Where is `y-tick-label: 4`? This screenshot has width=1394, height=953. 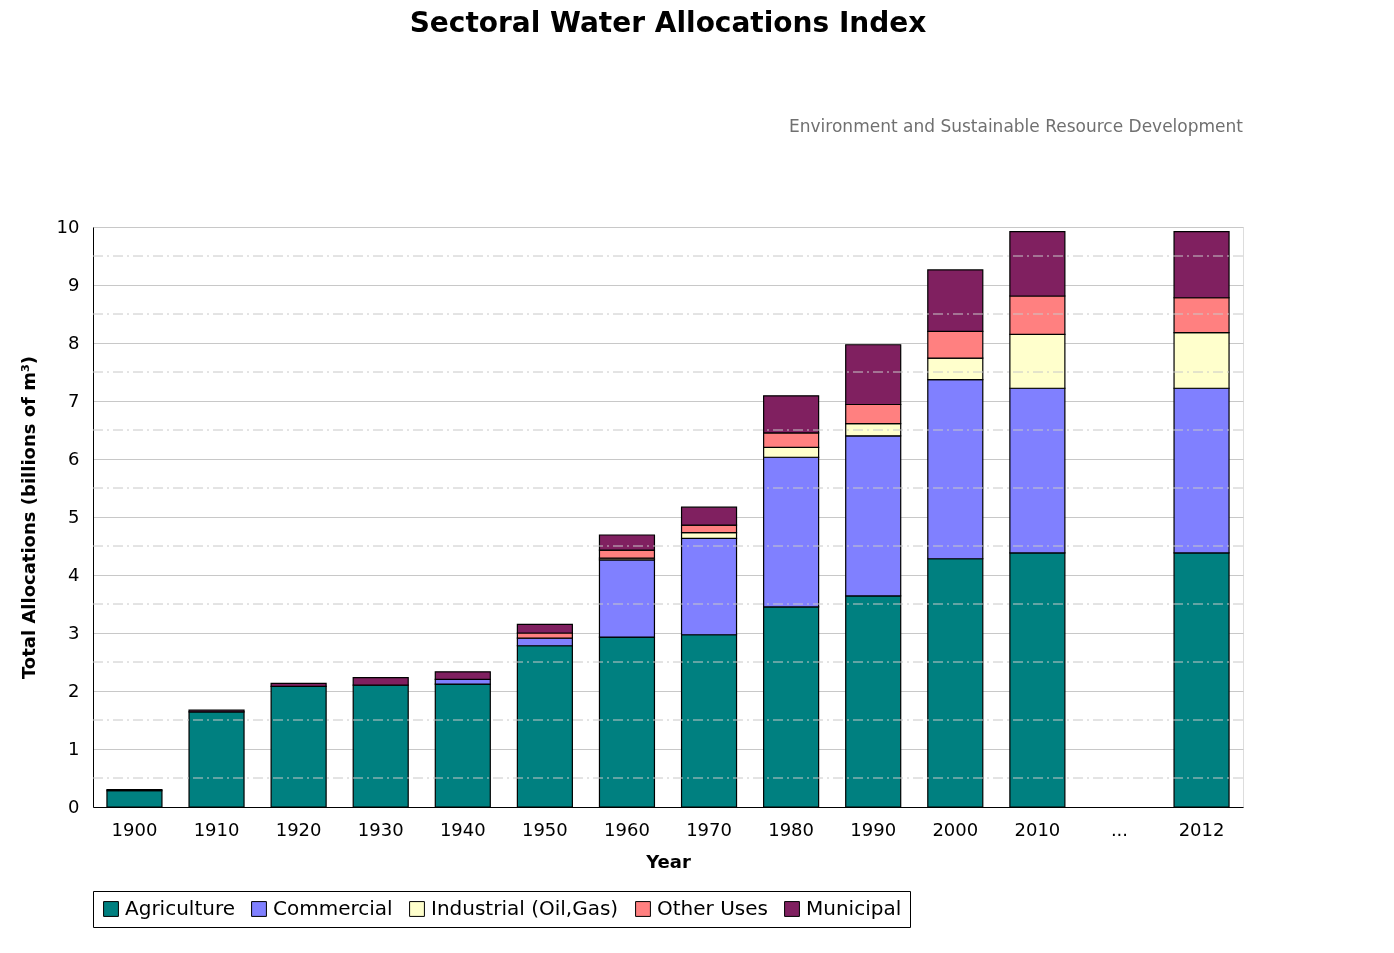 y-tick-label: 4 is located at coordinates (74, 574).